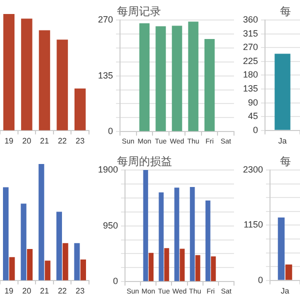 This screenshot has height=300, width=300. What do you see at coordinates (253, 102) in the screenshot?
I see `y-tick-label: 90` at bounding box center [253, 102].